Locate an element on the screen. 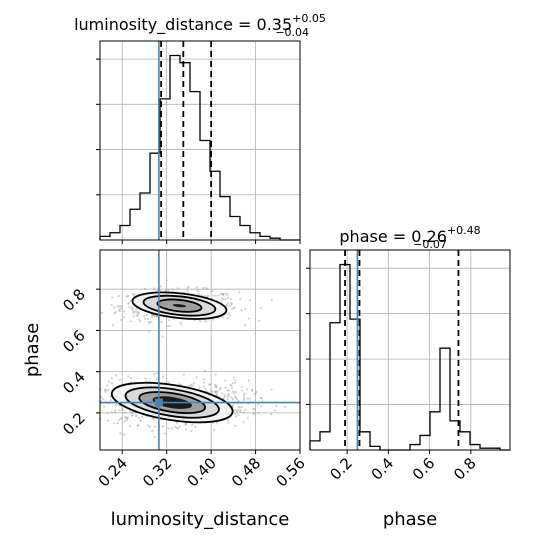 The image size is (550, 550). quantiles-phase is located at coordinates (402, 350).